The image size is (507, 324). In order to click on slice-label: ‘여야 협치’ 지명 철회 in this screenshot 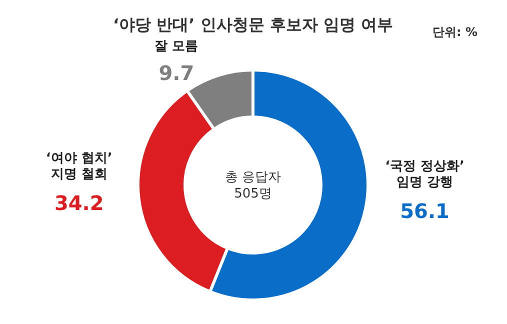, I will do `click(79, 166)`.